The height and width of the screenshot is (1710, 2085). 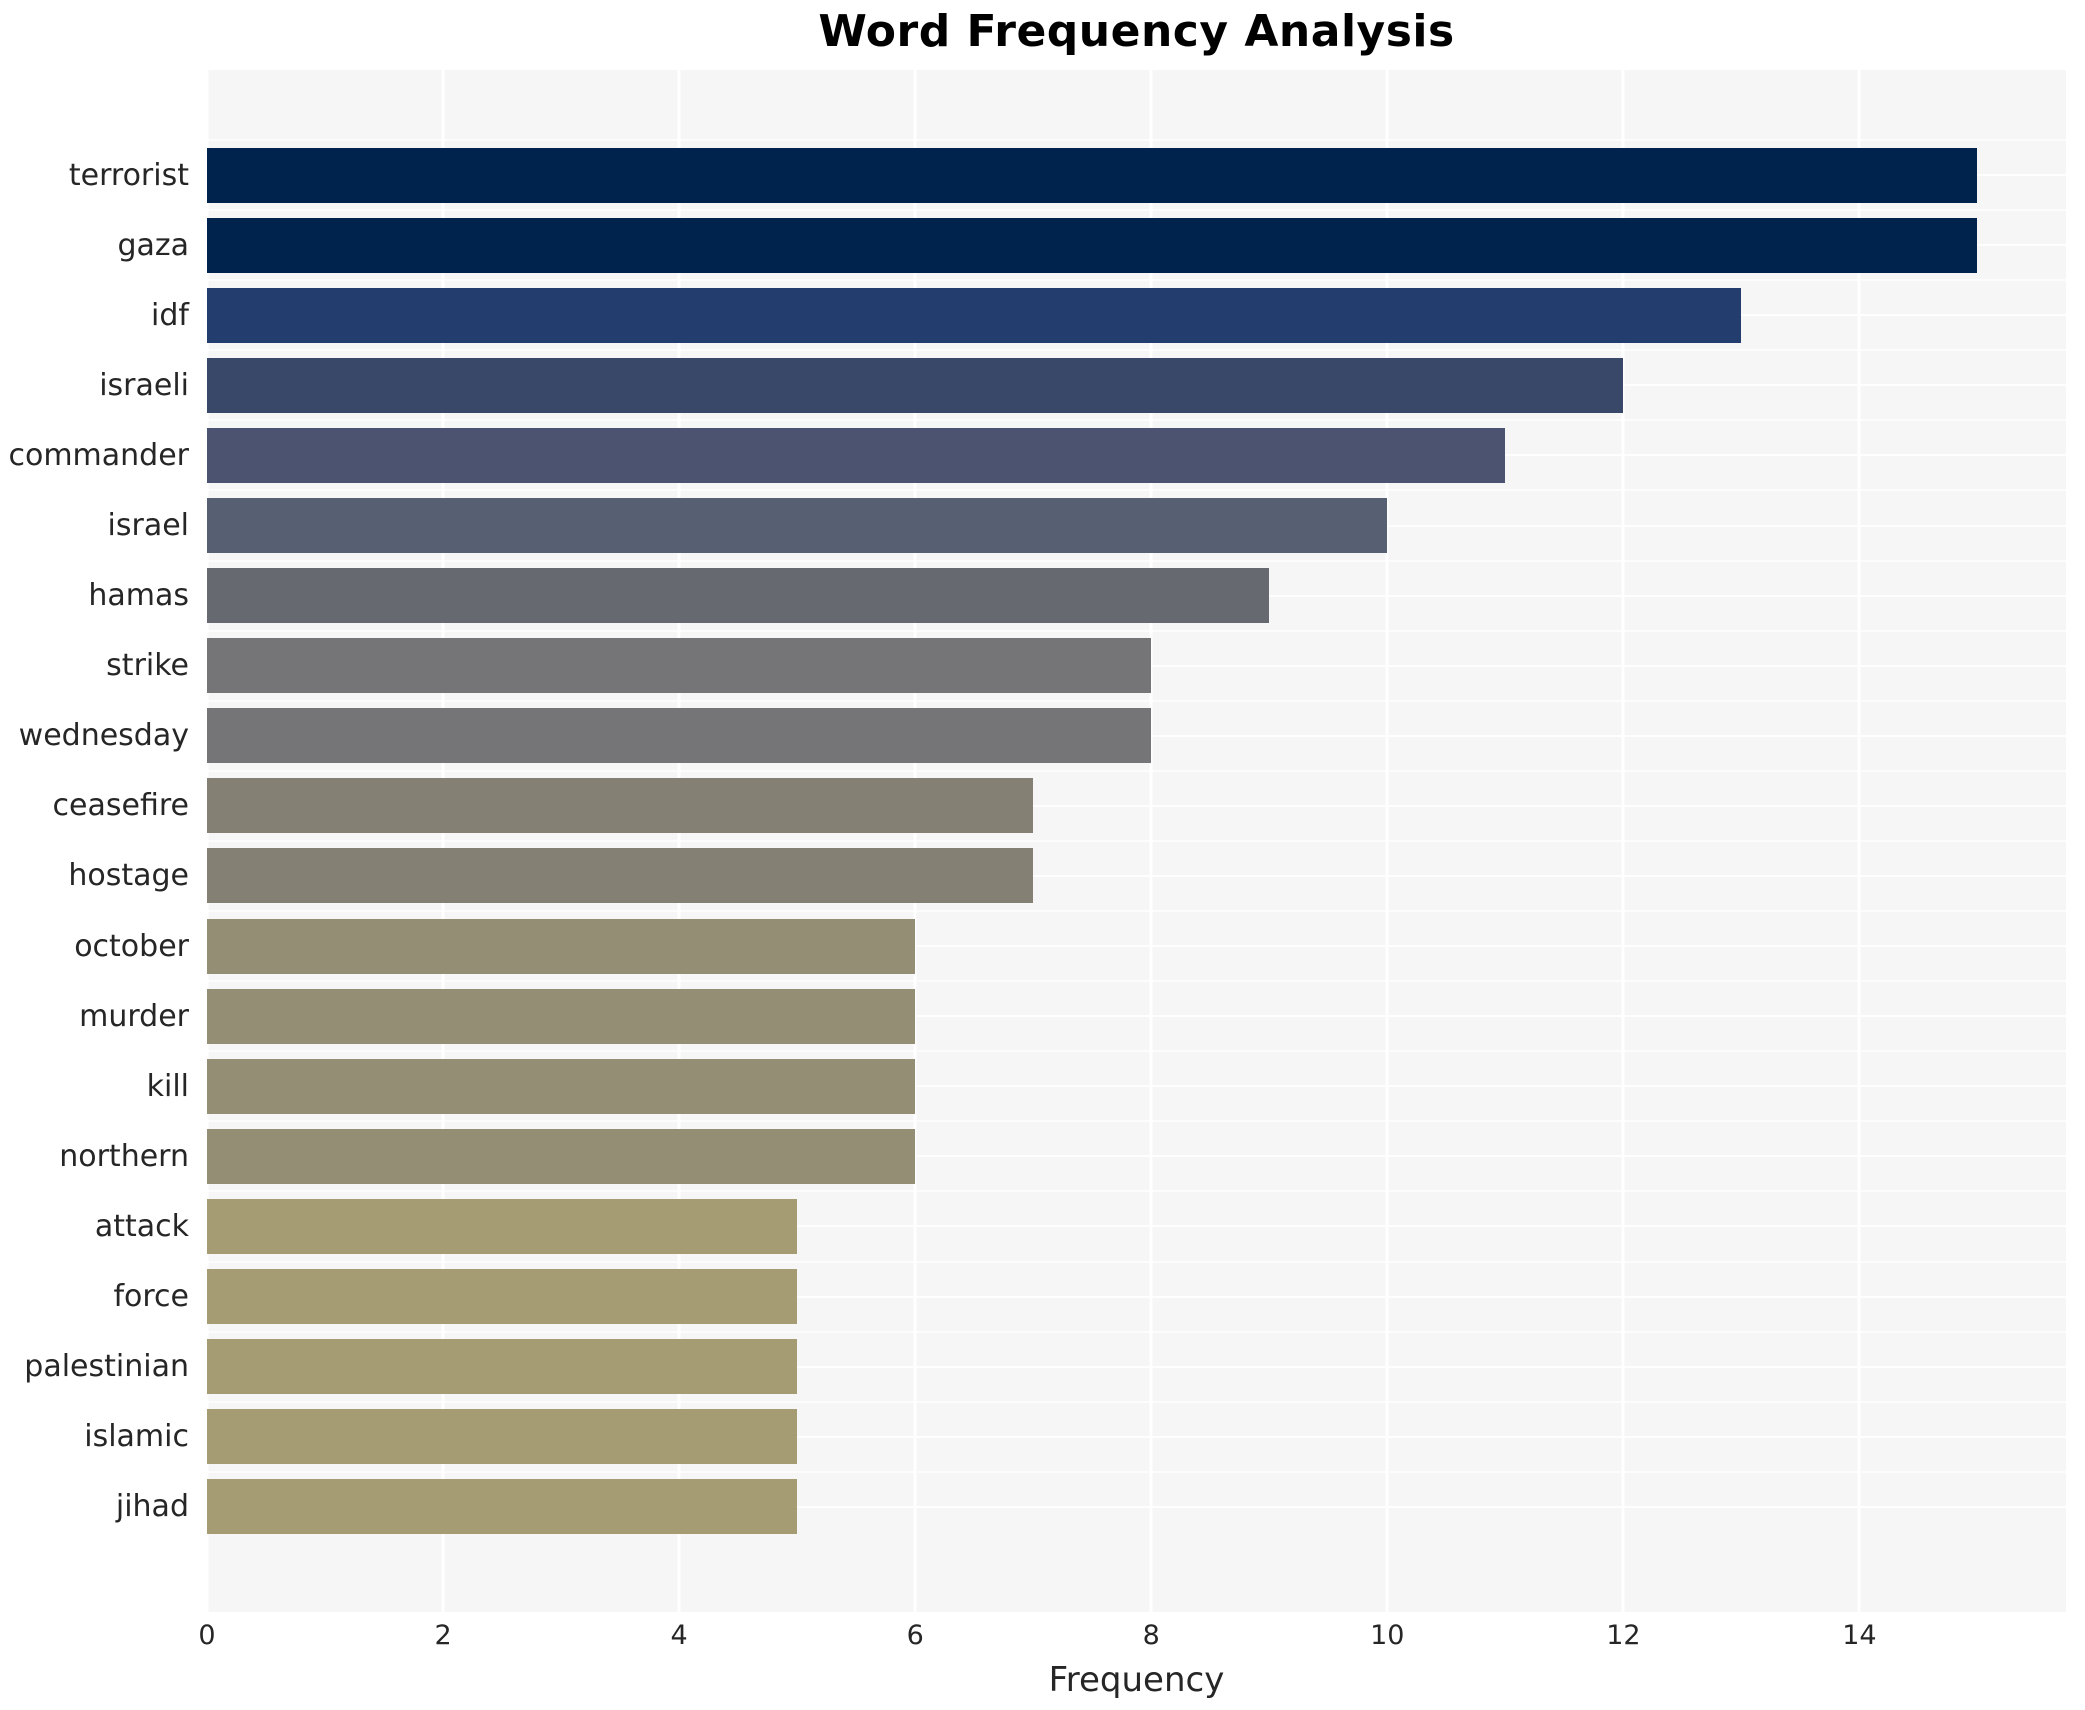 I want to click on bar-row: kill, so click(x=1106, y=1085).